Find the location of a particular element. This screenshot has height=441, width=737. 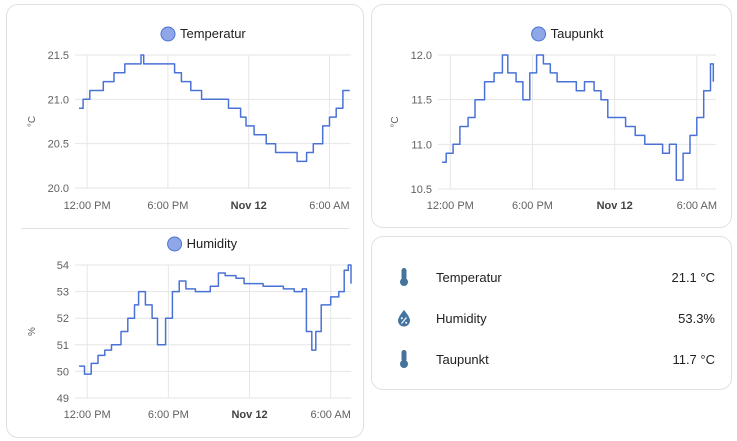

y-tick-label: 52 is located at coordinates (63, 319).